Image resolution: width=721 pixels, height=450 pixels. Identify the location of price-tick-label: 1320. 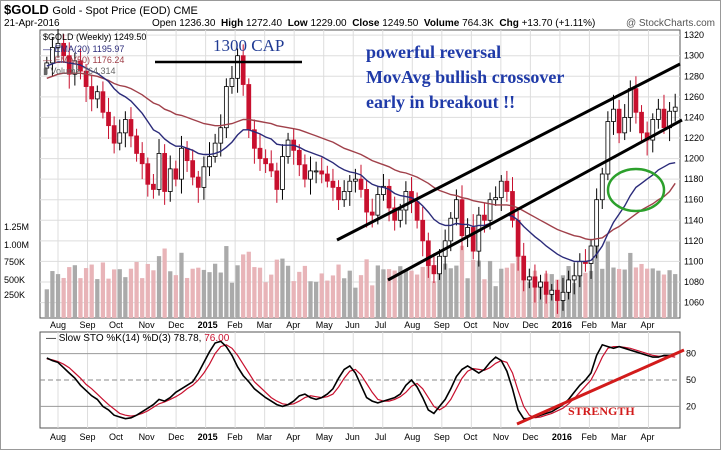
(694, 35).